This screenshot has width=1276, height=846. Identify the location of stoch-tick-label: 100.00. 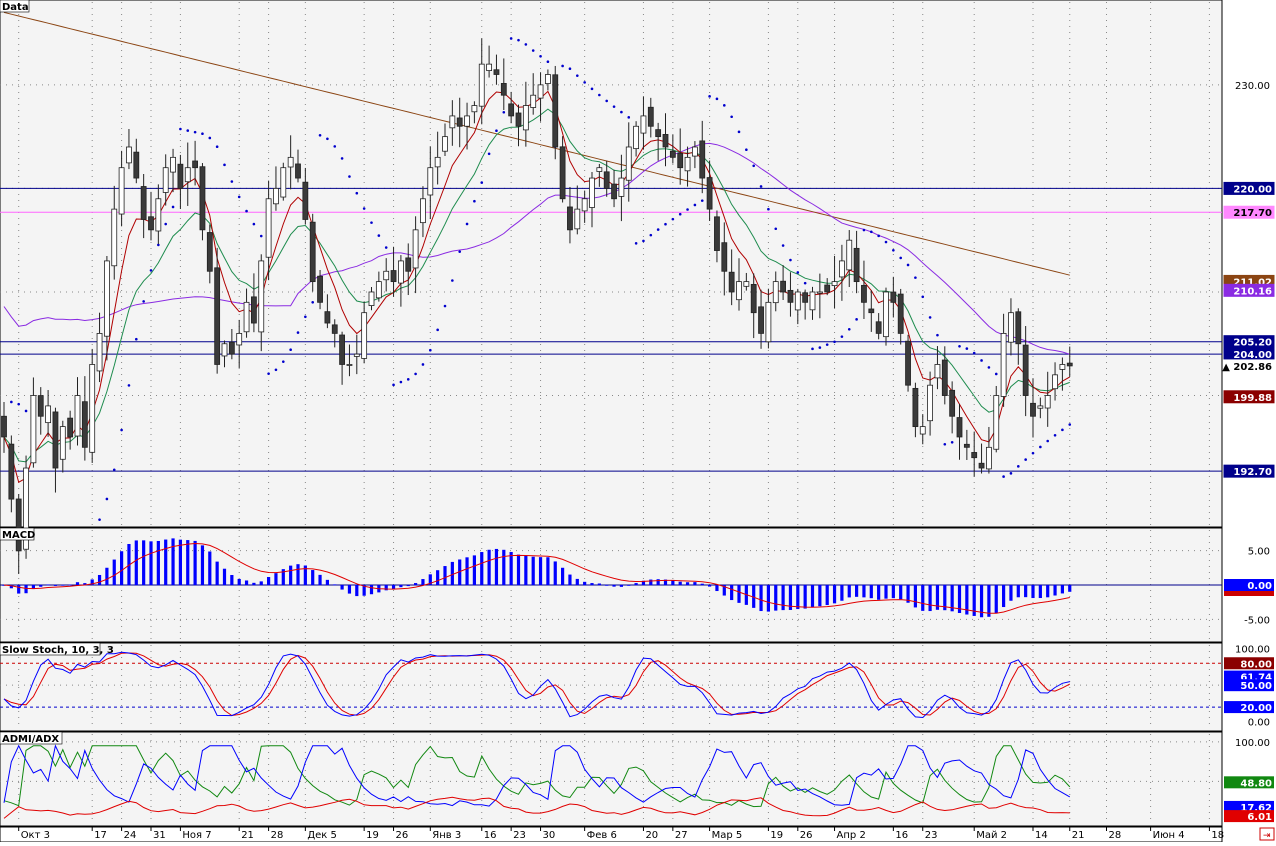
(1252, 650).